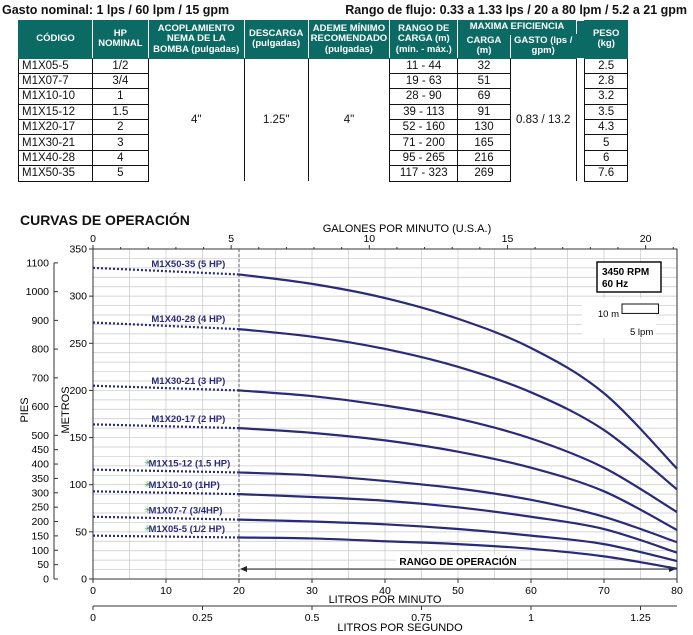 The image size is (693, 635). I want to click on feet-tick-label: 50, so click(43, 565).